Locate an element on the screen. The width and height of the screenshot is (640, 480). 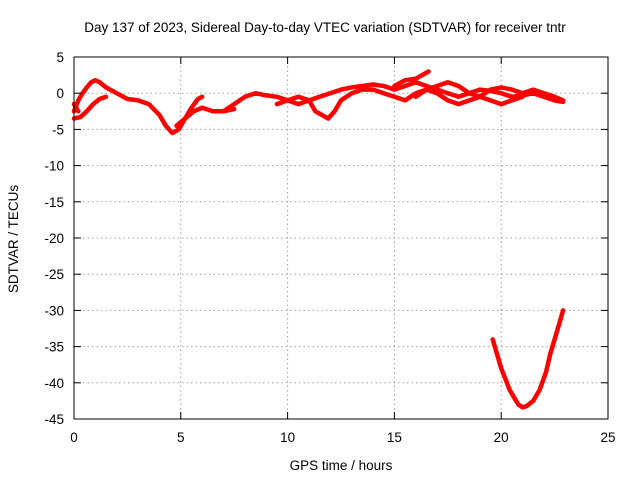
series-line-track-i is located at coordinates (528, 359).